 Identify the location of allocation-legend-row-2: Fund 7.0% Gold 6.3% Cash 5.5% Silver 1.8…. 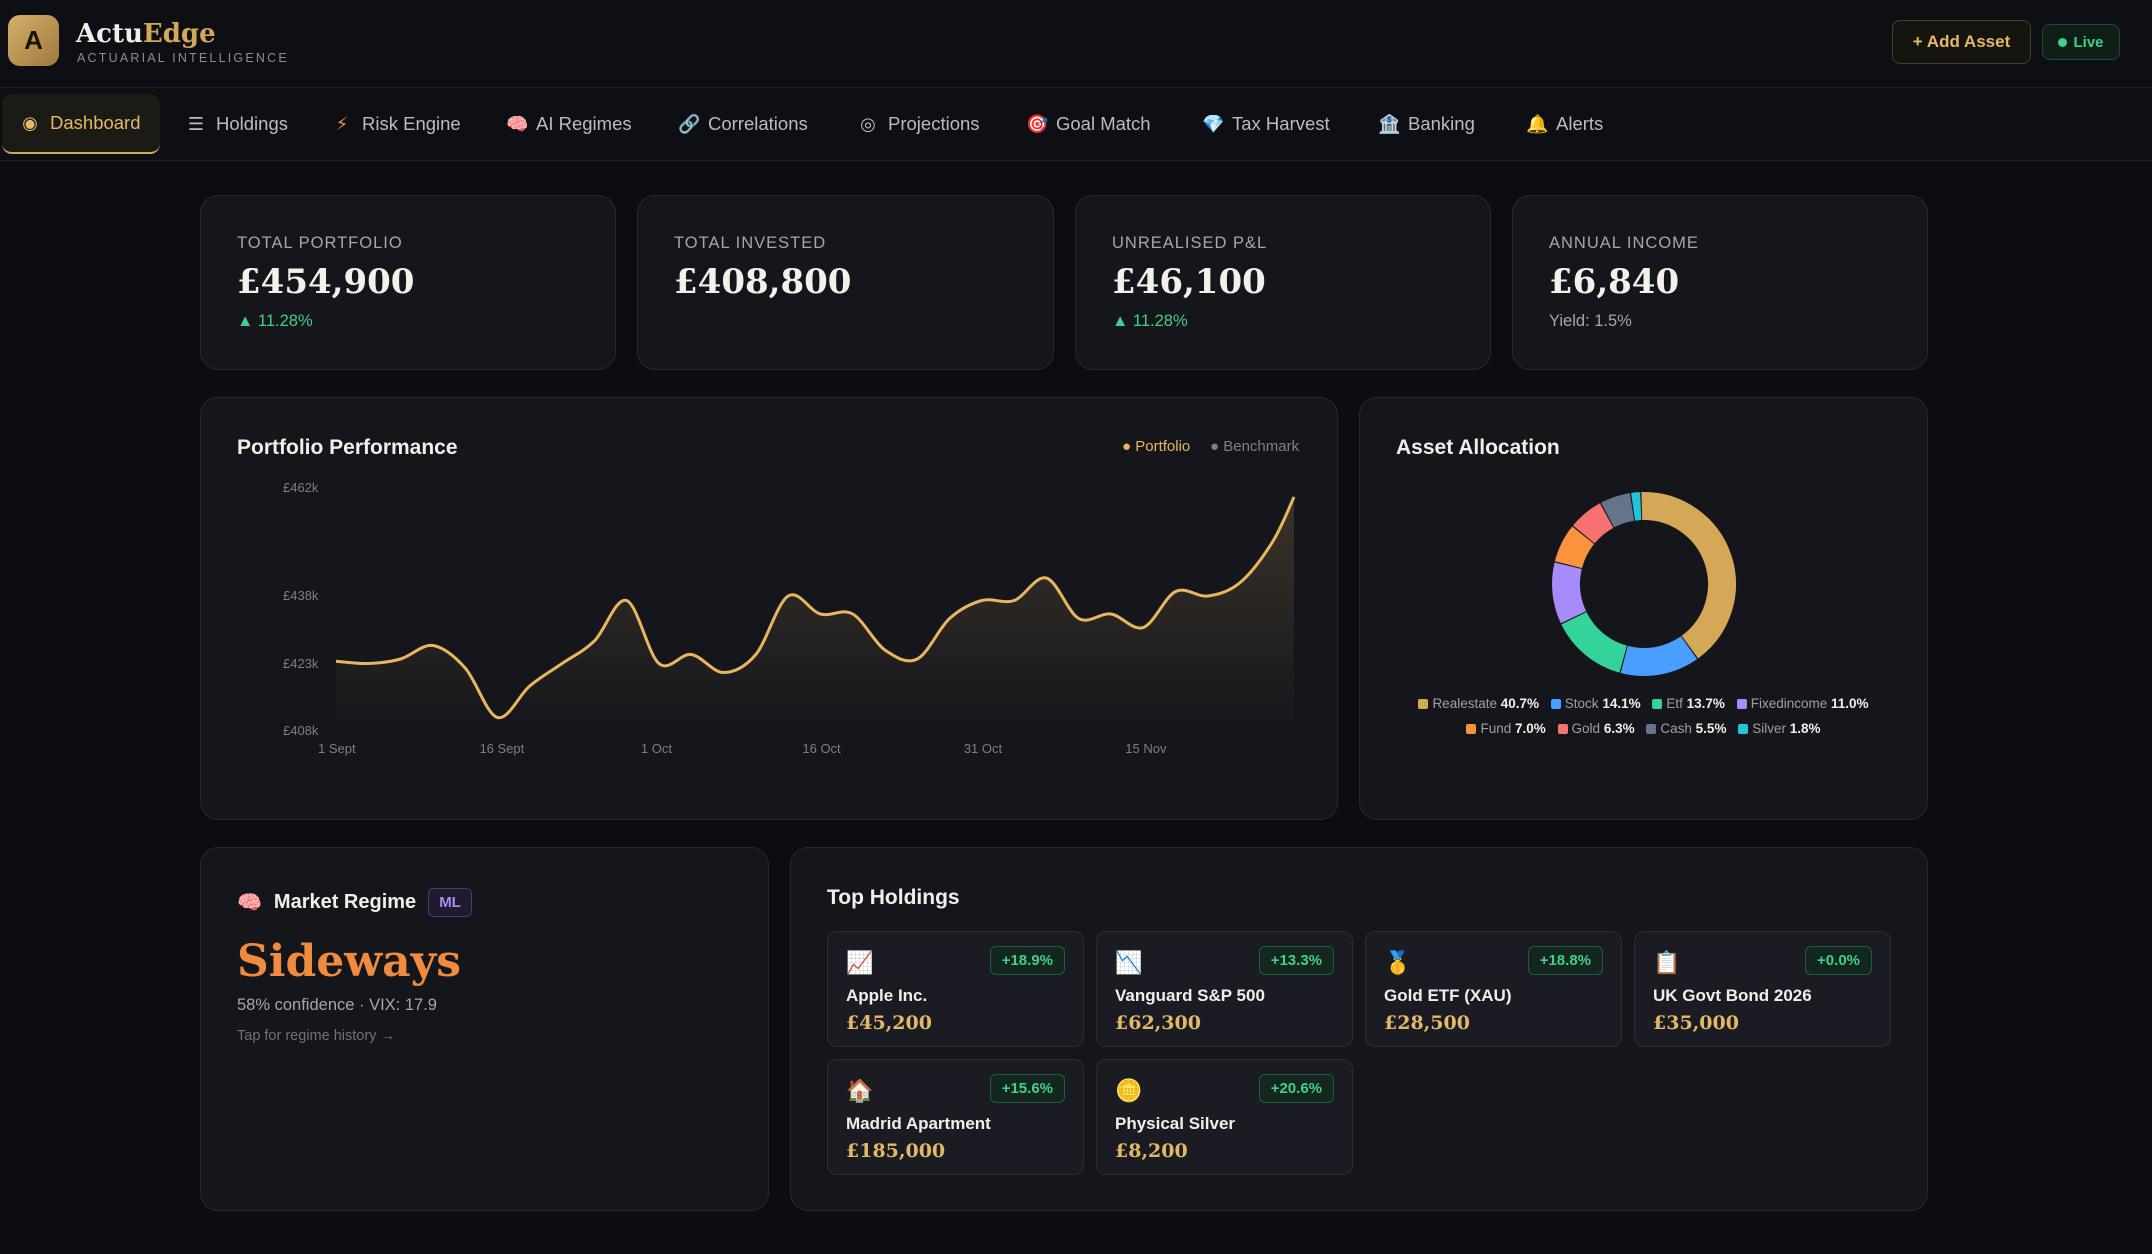
(1643, 728).